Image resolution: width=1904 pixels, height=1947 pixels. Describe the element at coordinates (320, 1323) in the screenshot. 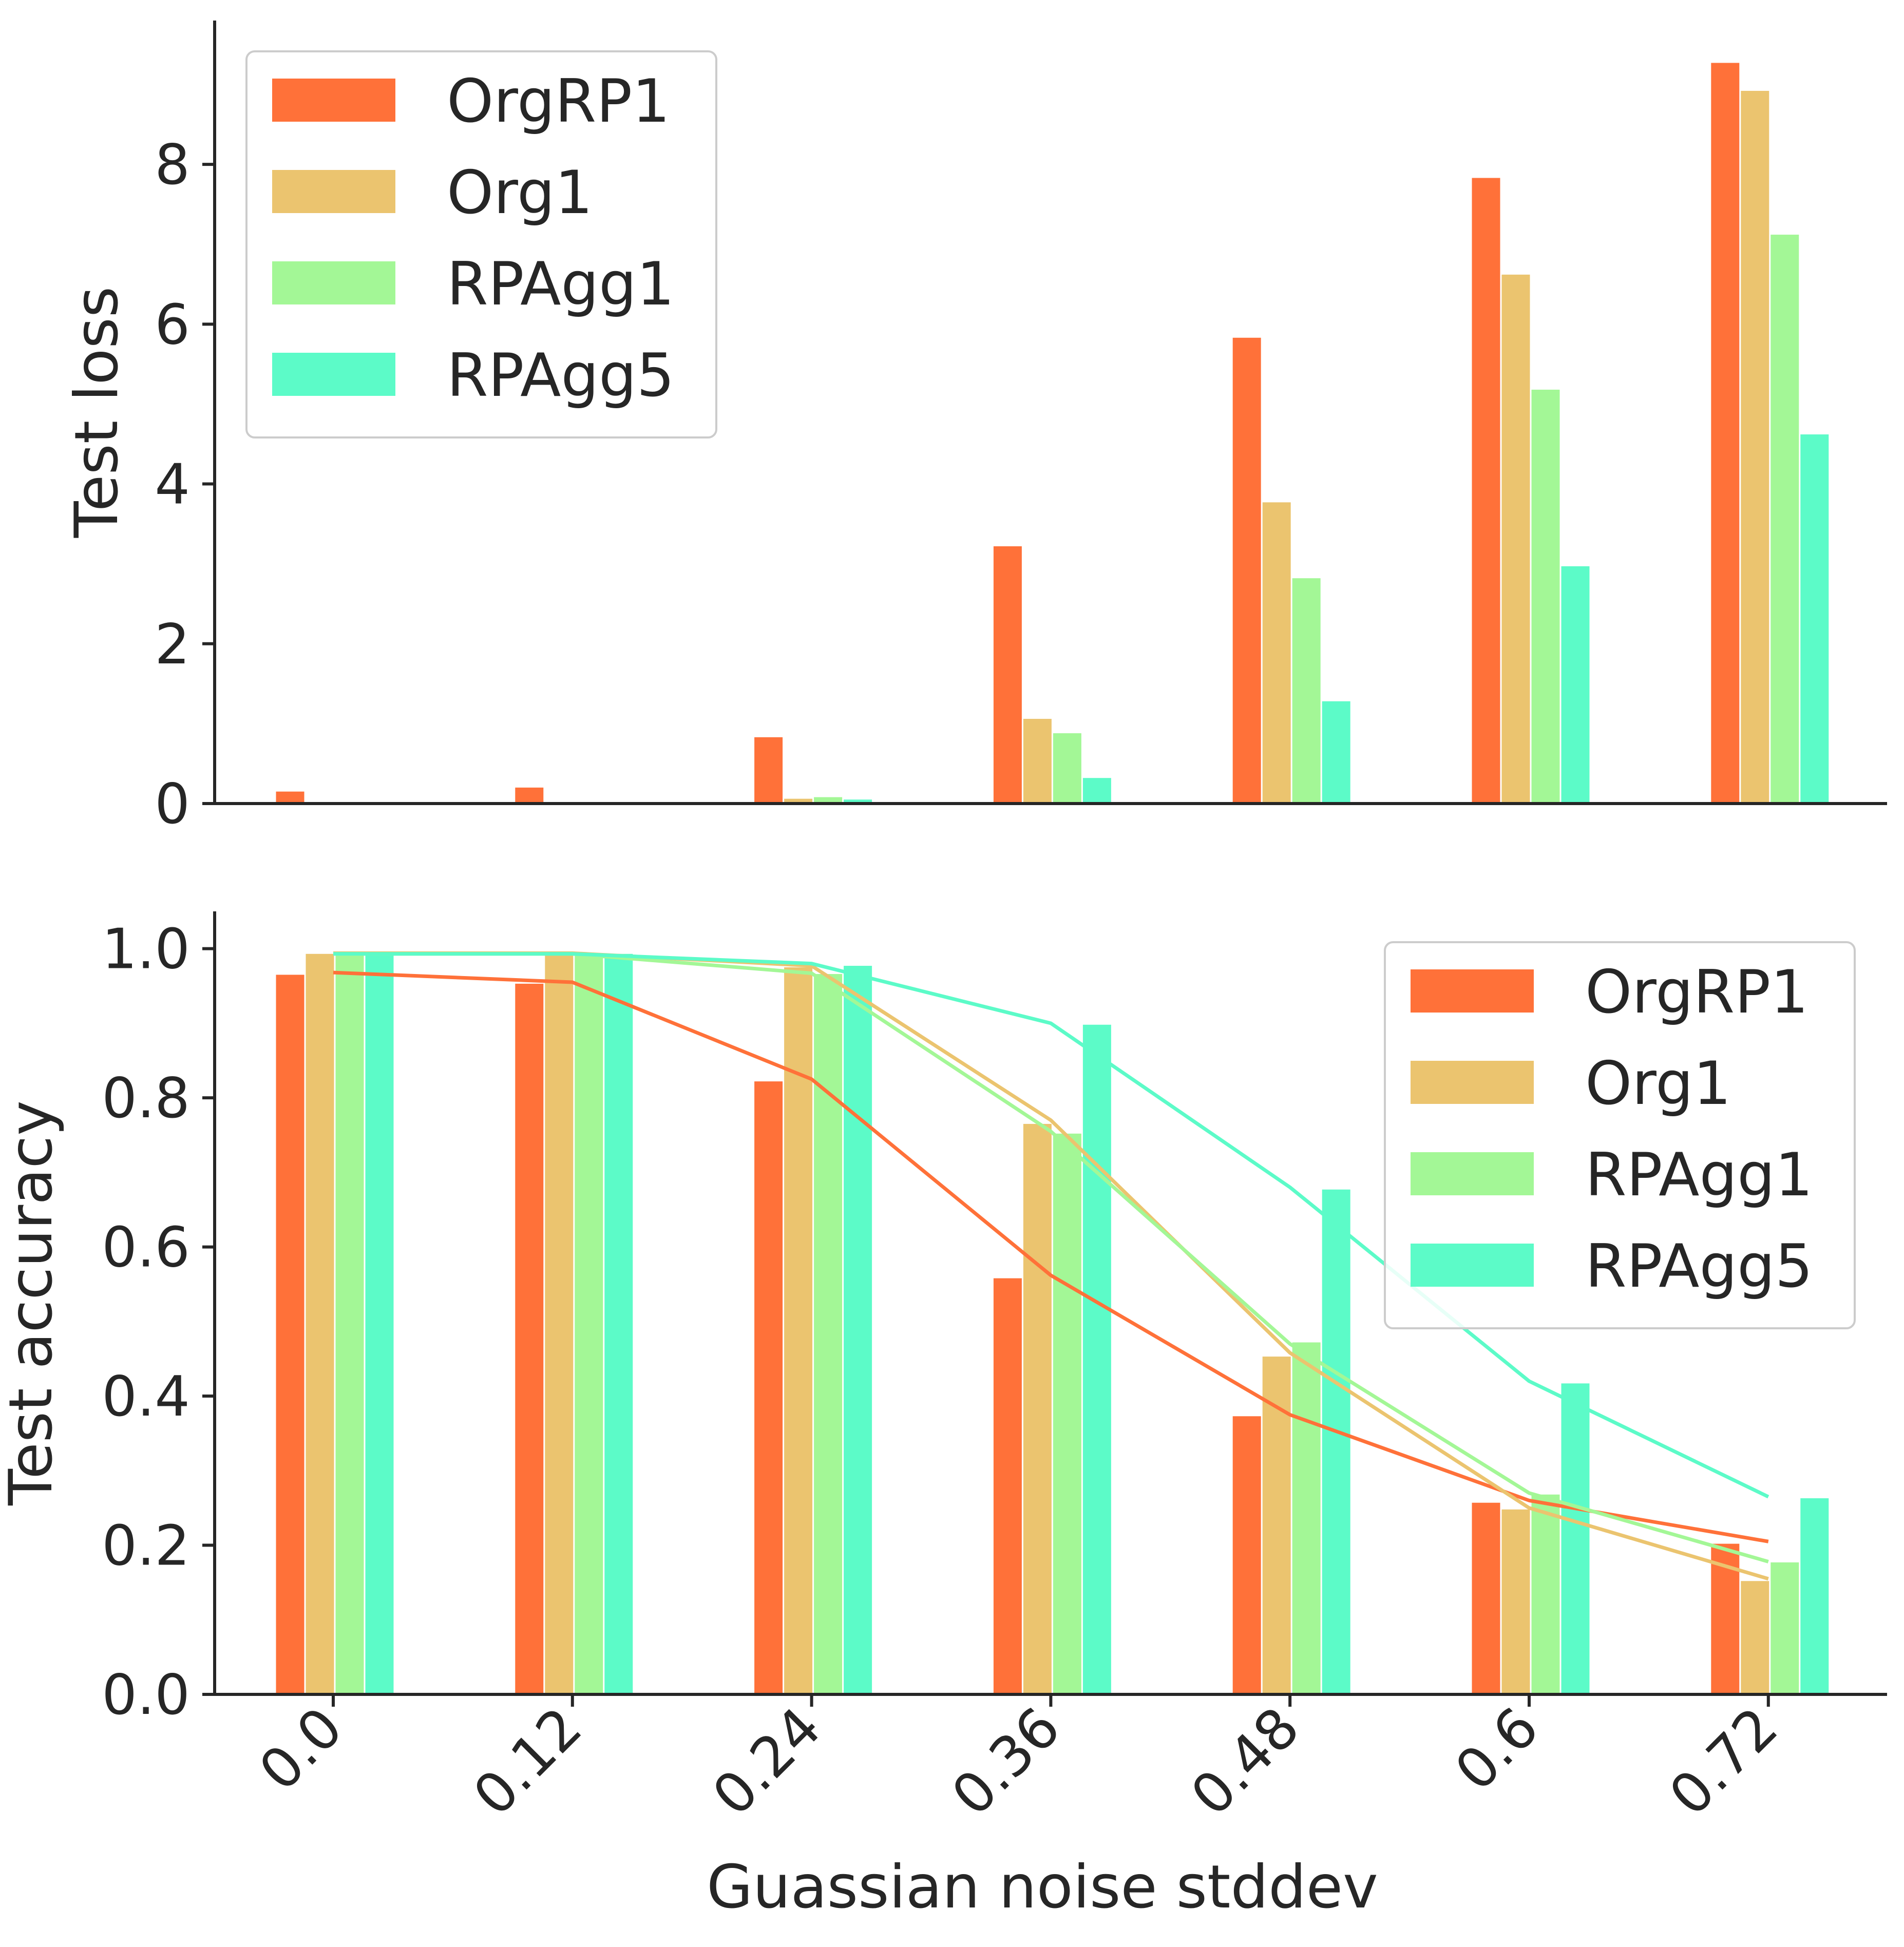

I see `bar-Org1-0.0` at that location.